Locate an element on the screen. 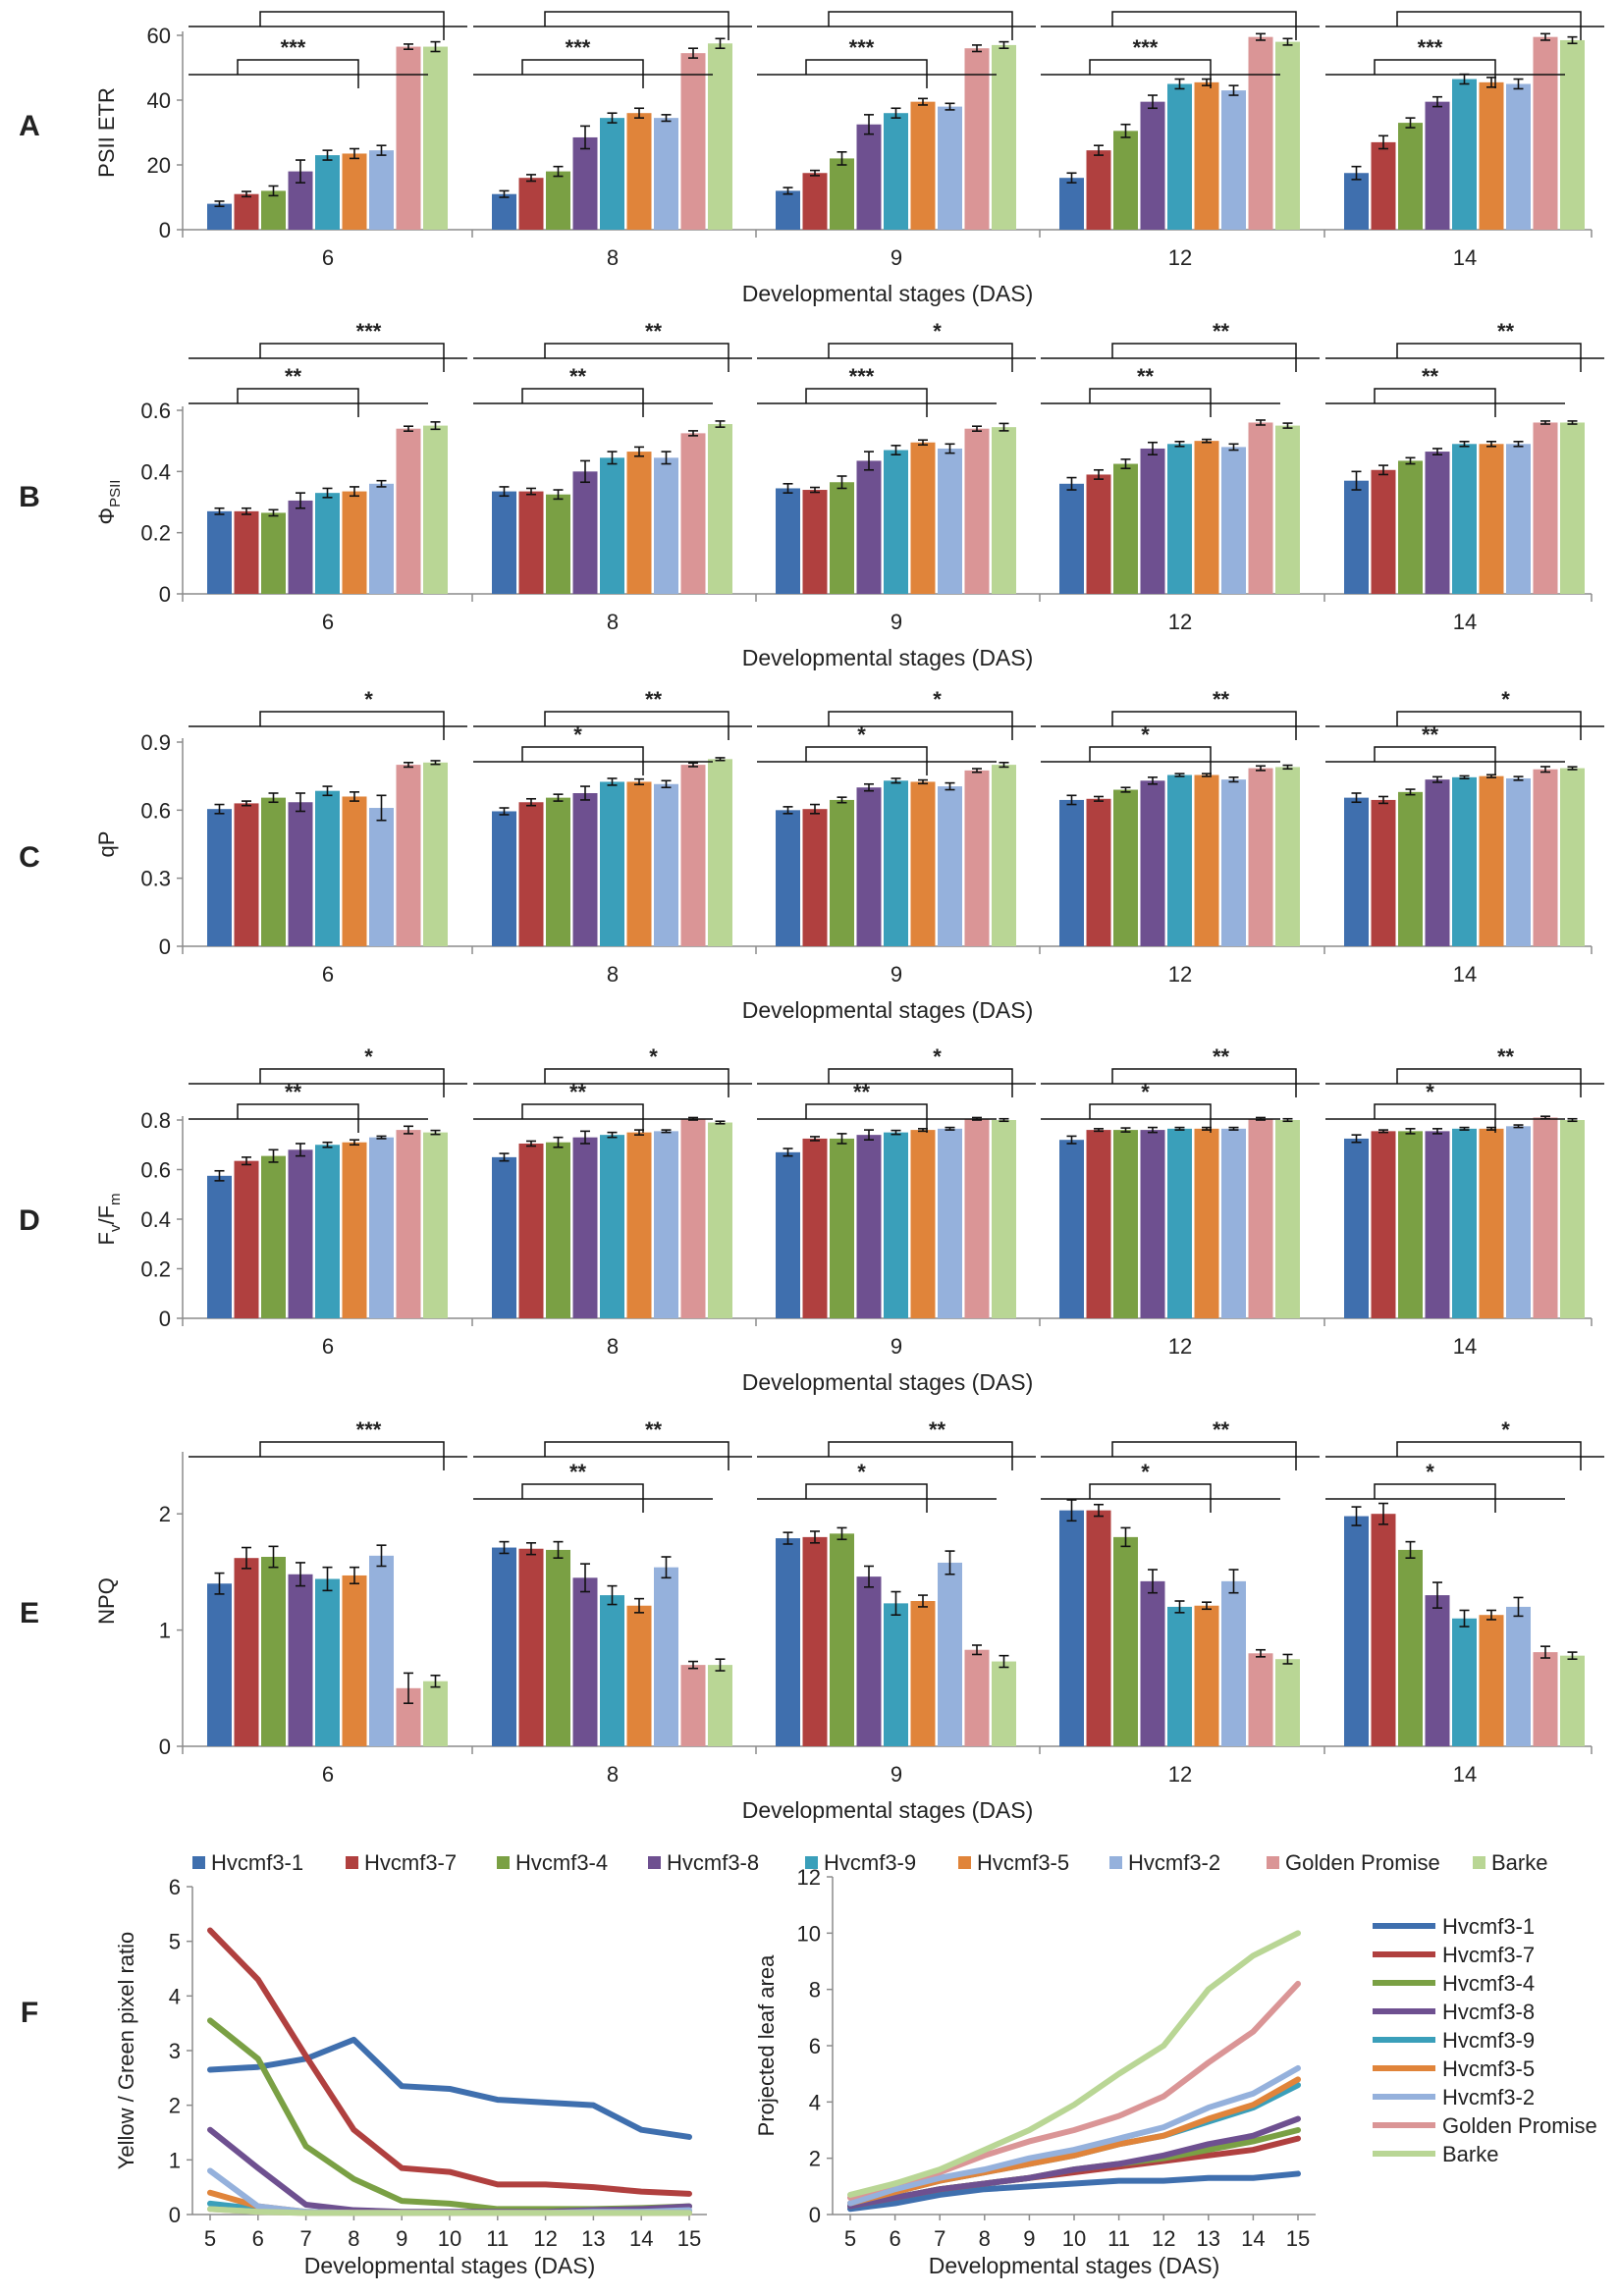  panel-f-ratio-x-tick-label: 8 is located at coordinates (353, 2239).